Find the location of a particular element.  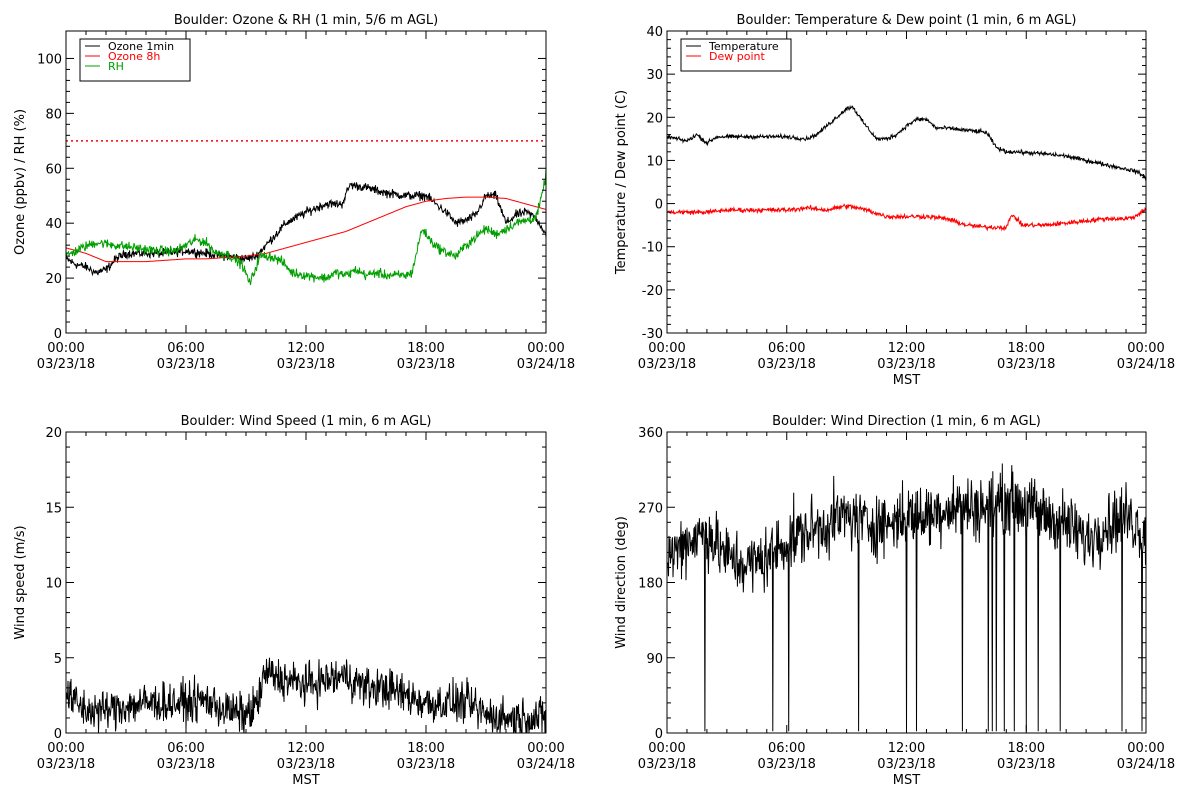

y-axis-label: Wind direction (deg) is located at coordinates (621, 582).